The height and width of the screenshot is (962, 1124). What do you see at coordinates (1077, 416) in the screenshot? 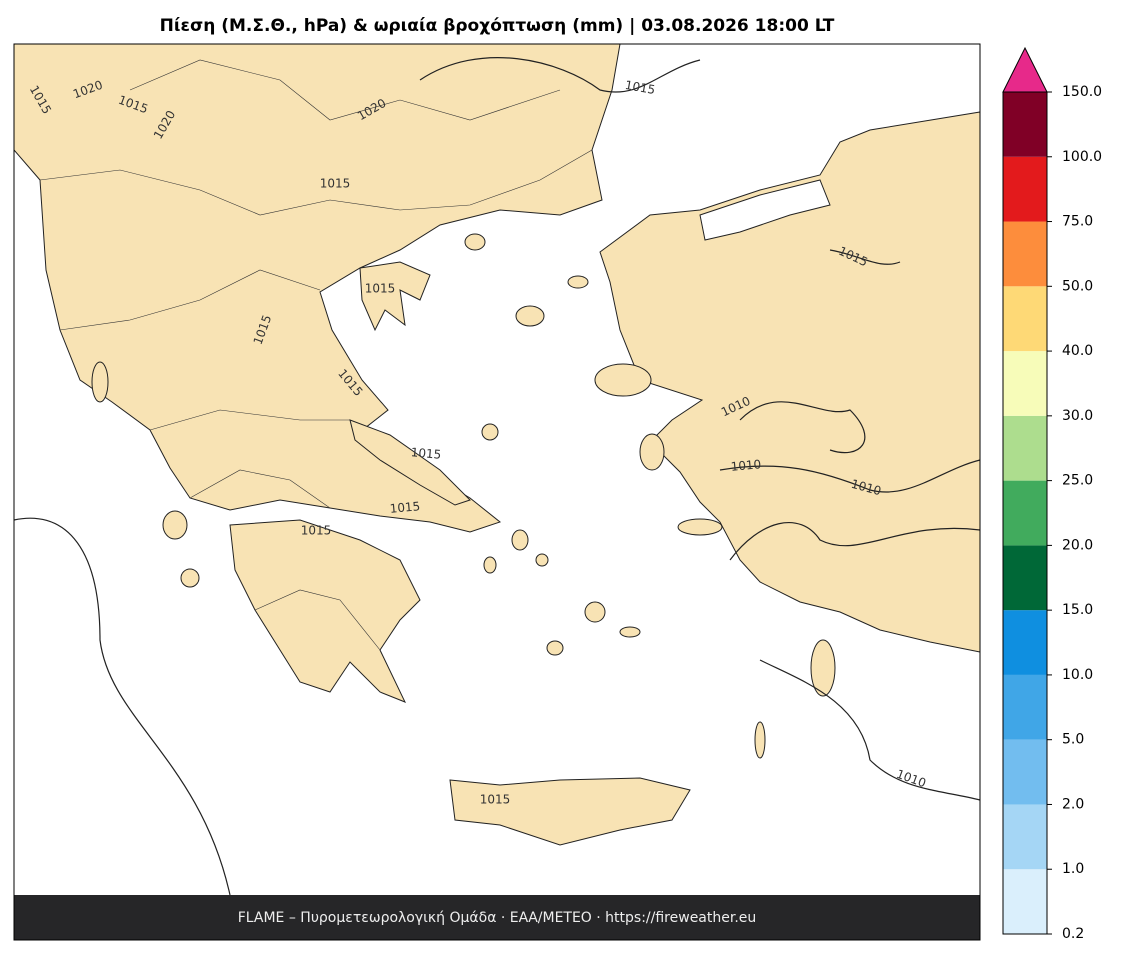
I see `colorbar-tick-label: 30.0` at bounding box center [1077, 416].